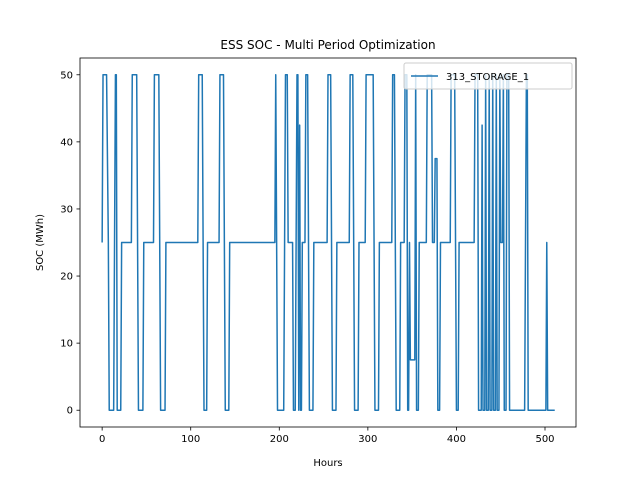  What do you see at coordinates (327, 463) in the screenshot?
I see `x-axis-label: Hours` at bounding box center [327, 463].